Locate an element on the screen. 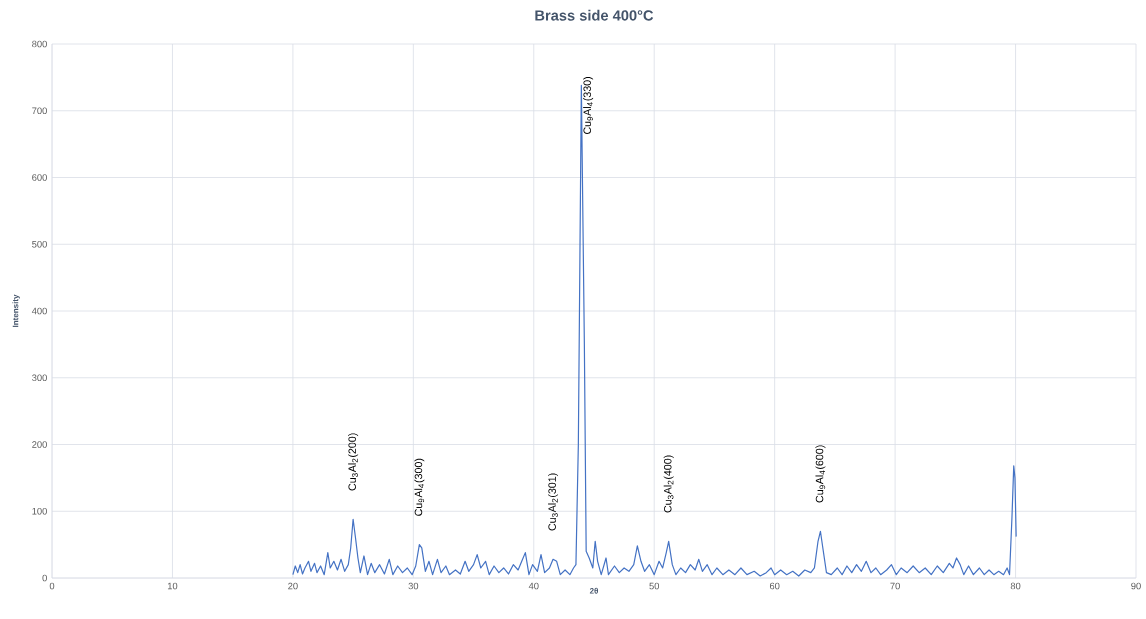 The height and width of the screenshot is (619, 1146). x-tick-label: 50 is located at coordinates (654, 586).